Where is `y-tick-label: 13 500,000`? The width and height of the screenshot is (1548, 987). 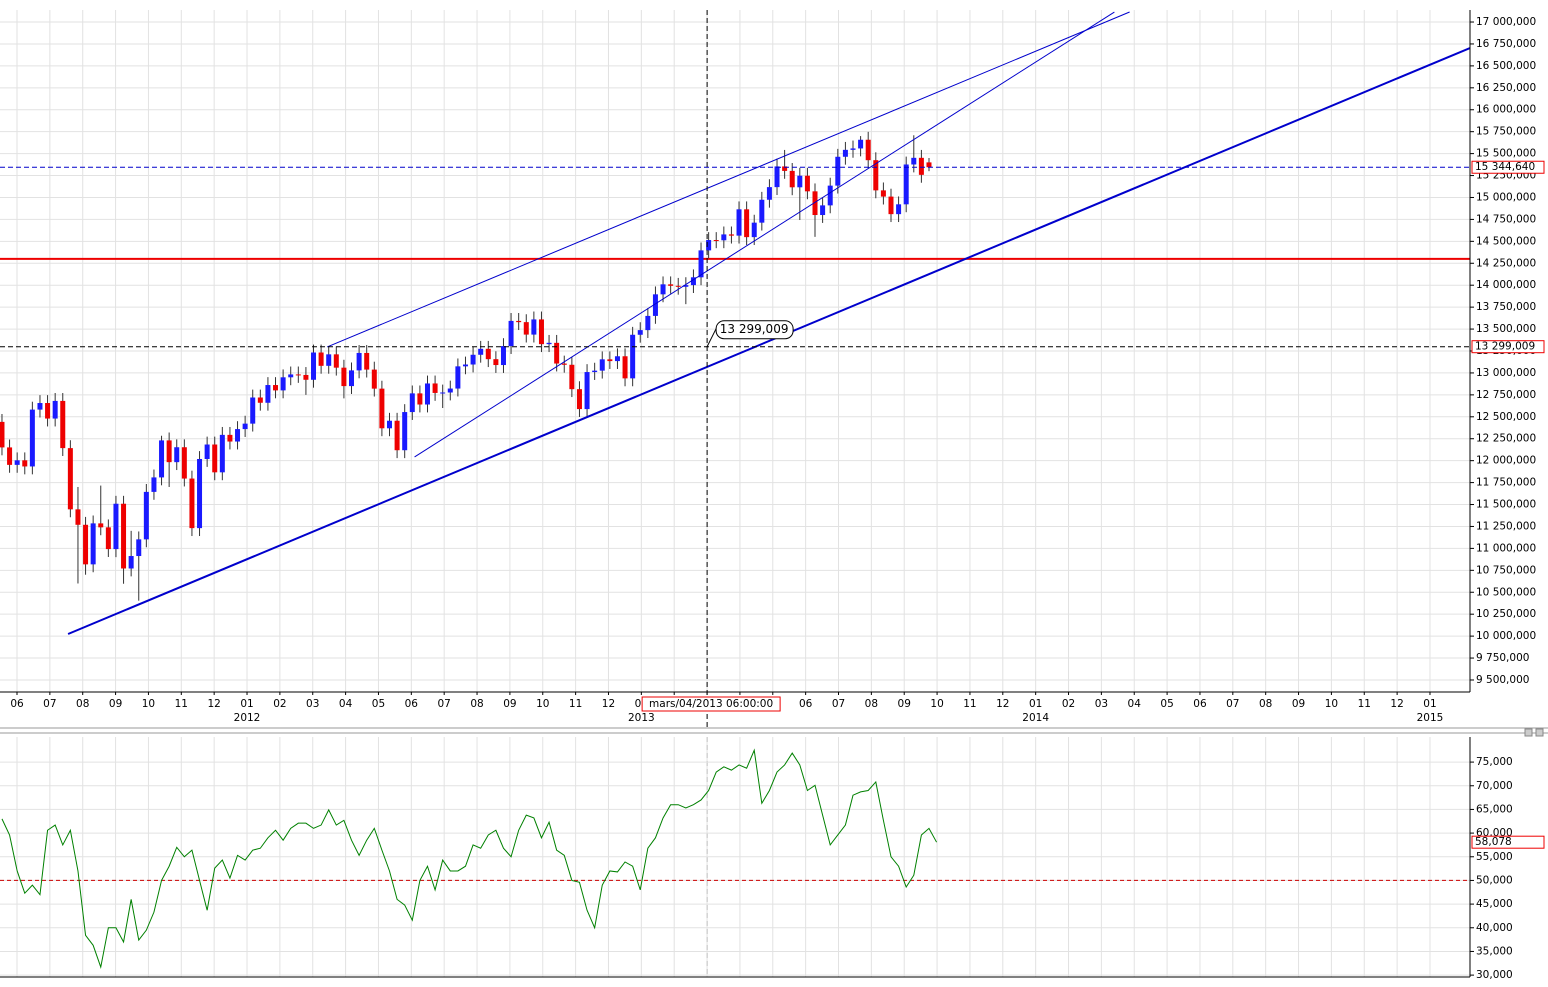
y-tick-label: 13 500,000 is located at coordinates (1506, 329).